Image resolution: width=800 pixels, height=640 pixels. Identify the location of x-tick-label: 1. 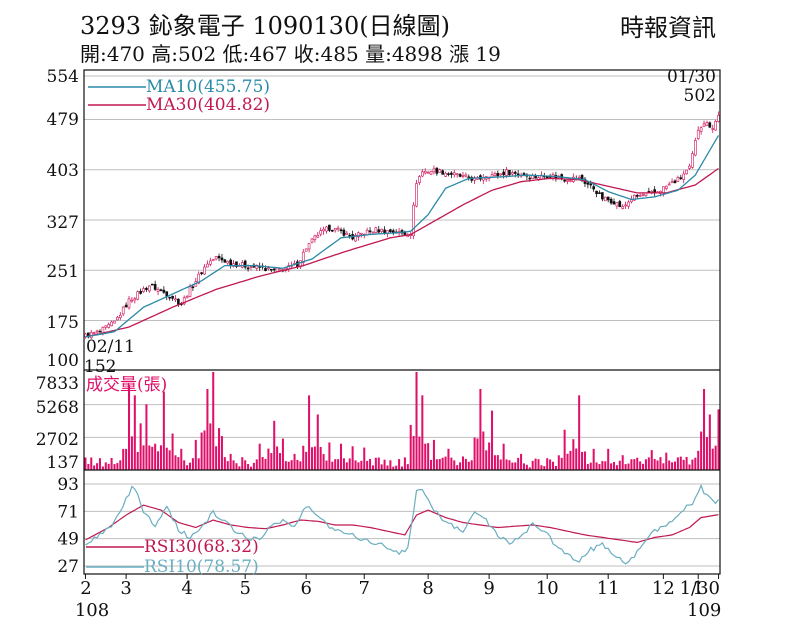
(697, 588).